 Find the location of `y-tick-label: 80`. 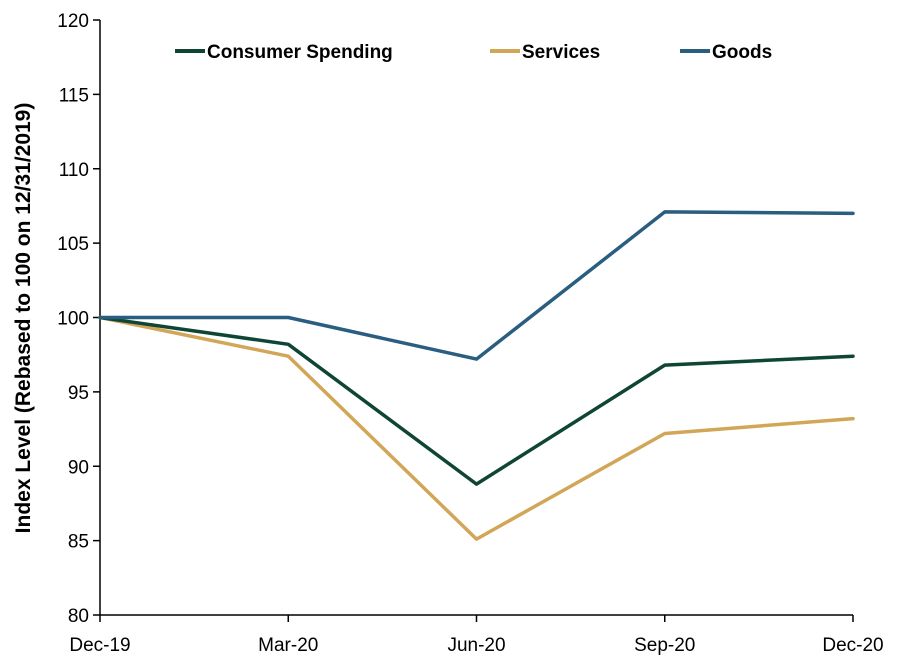

y-tick-label: 80 is located at coordinates (78, 616).